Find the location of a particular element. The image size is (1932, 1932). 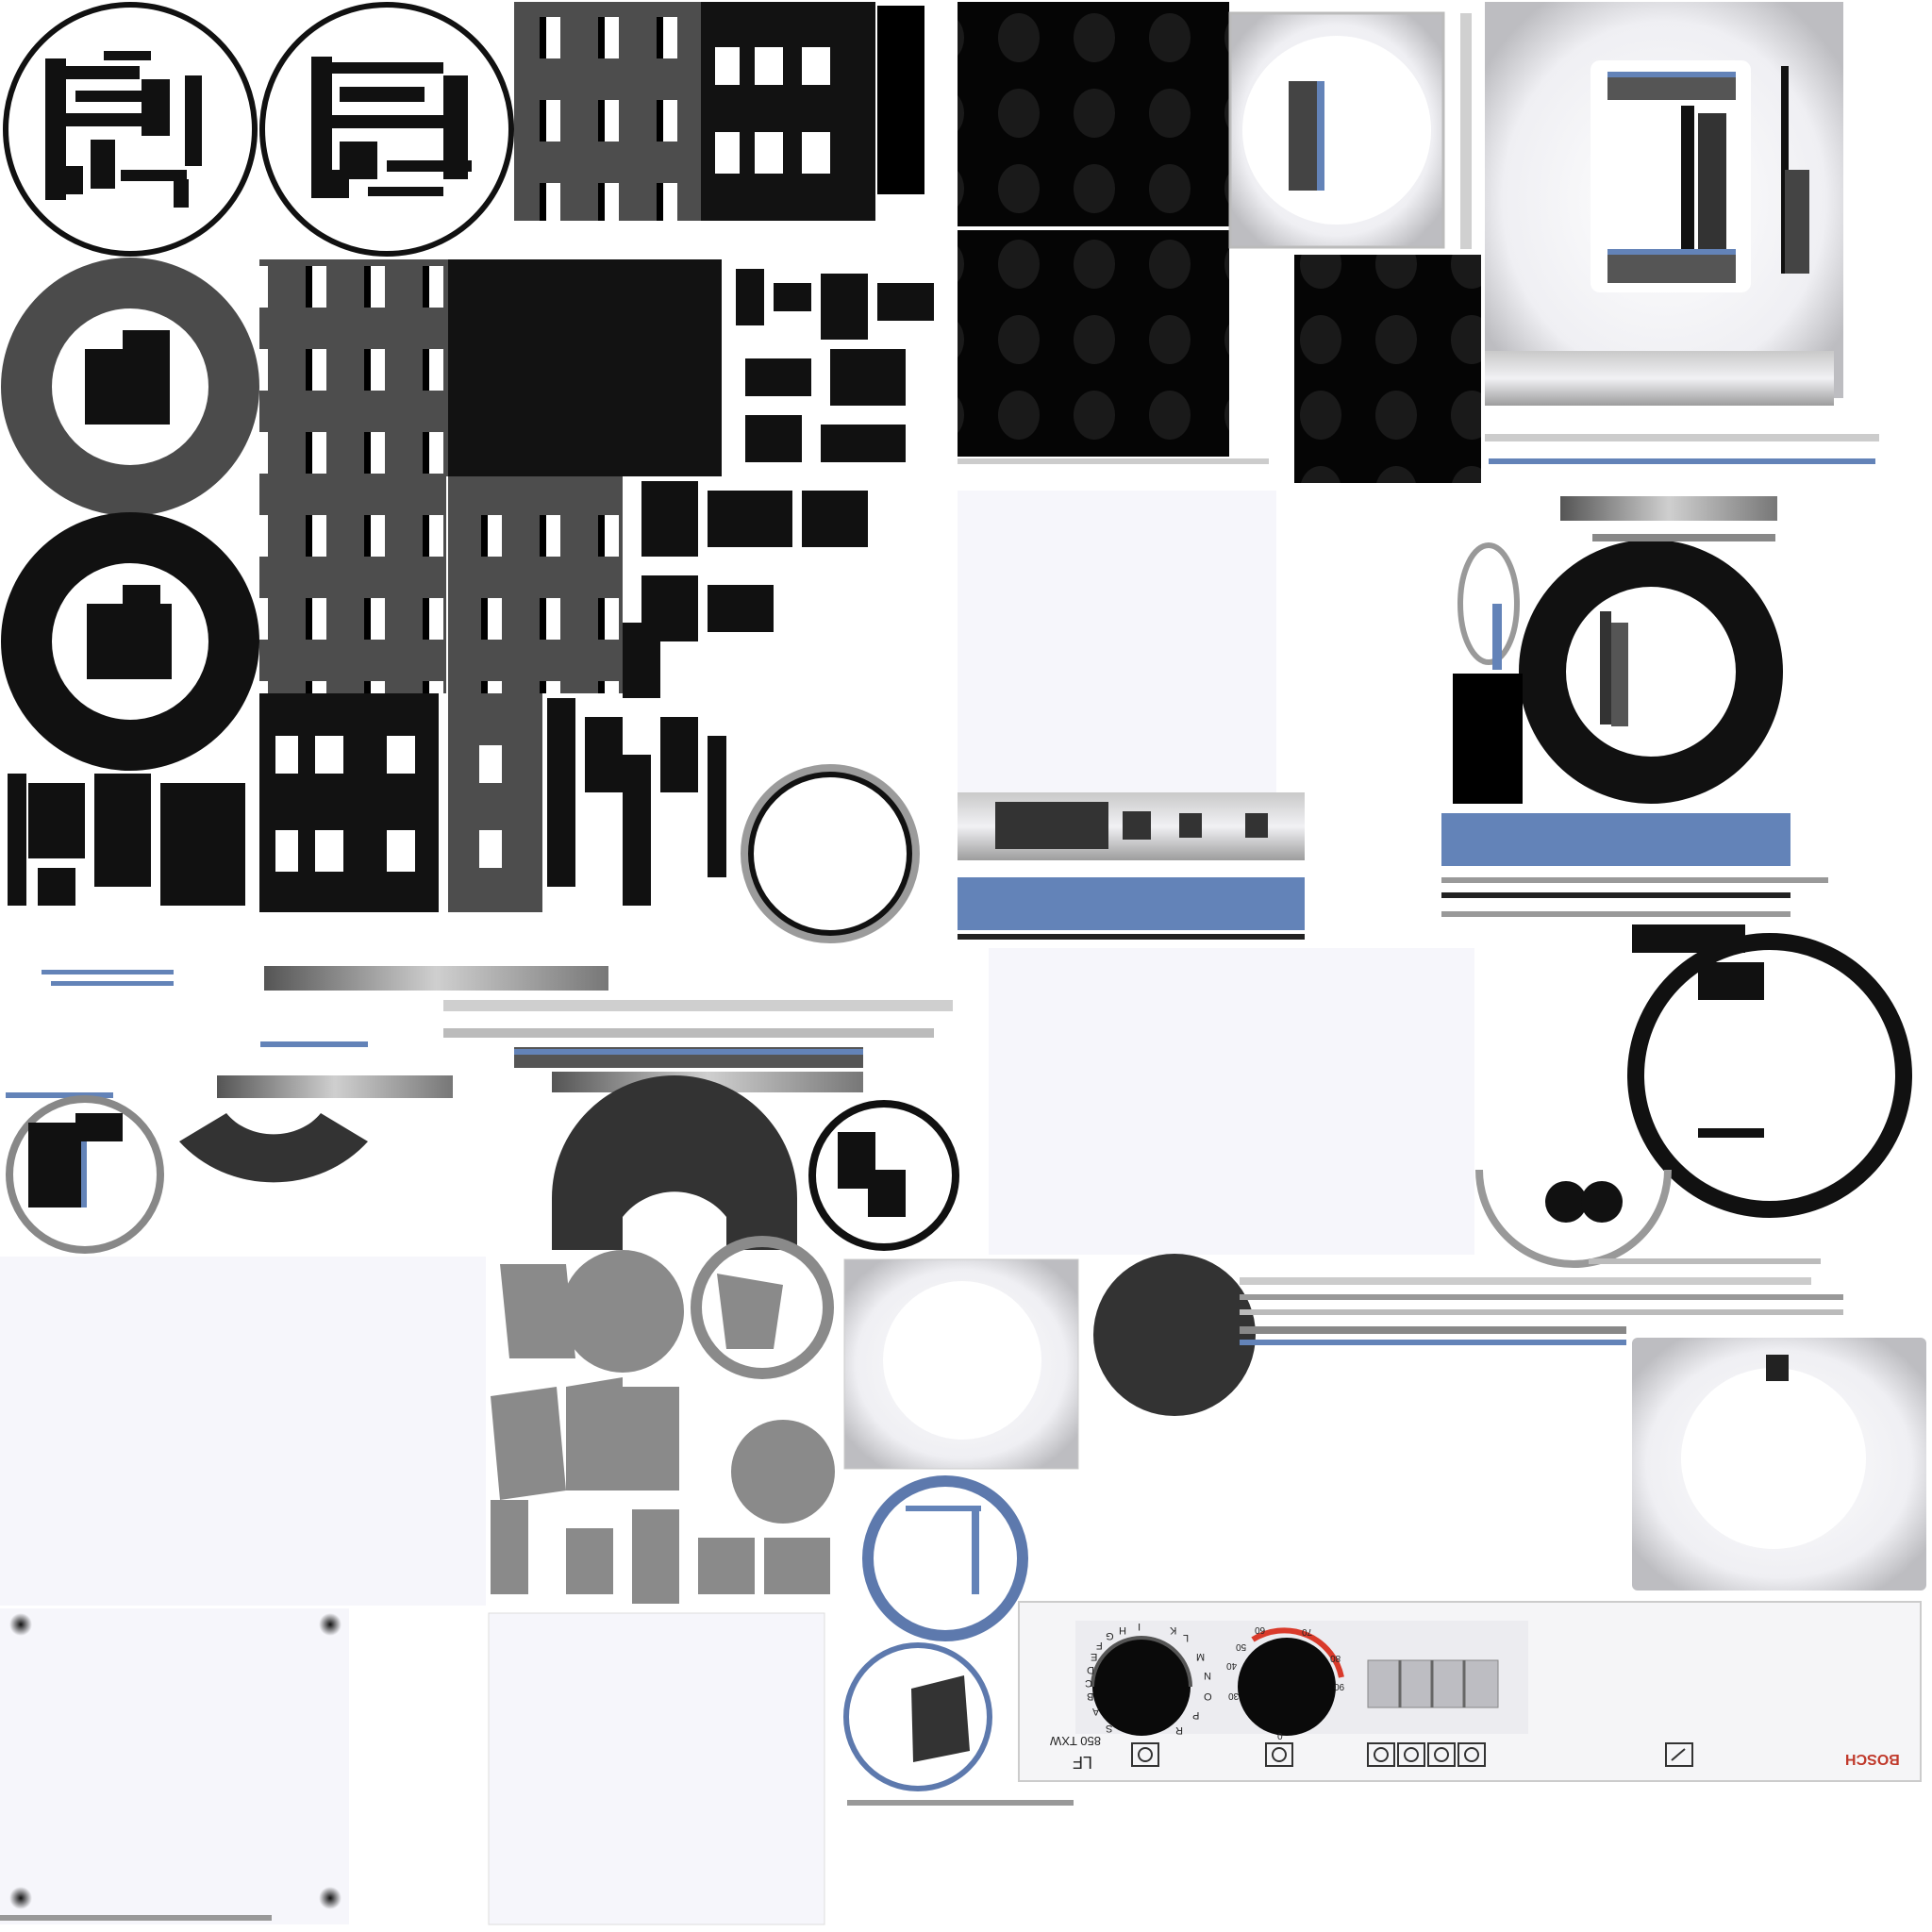

model-label-line1: LF is located at coordinates (1083, 1763).